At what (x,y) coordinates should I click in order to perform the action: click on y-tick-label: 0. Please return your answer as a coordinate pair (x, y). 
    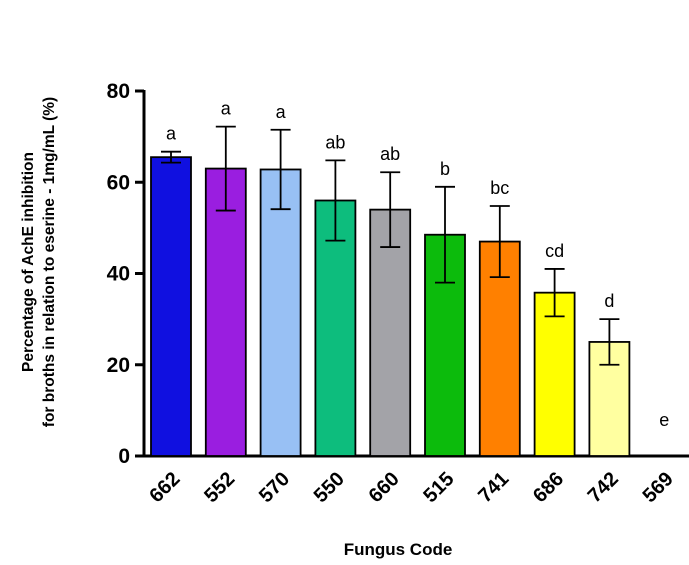
    Looking at the image, I should click on (124, 456).